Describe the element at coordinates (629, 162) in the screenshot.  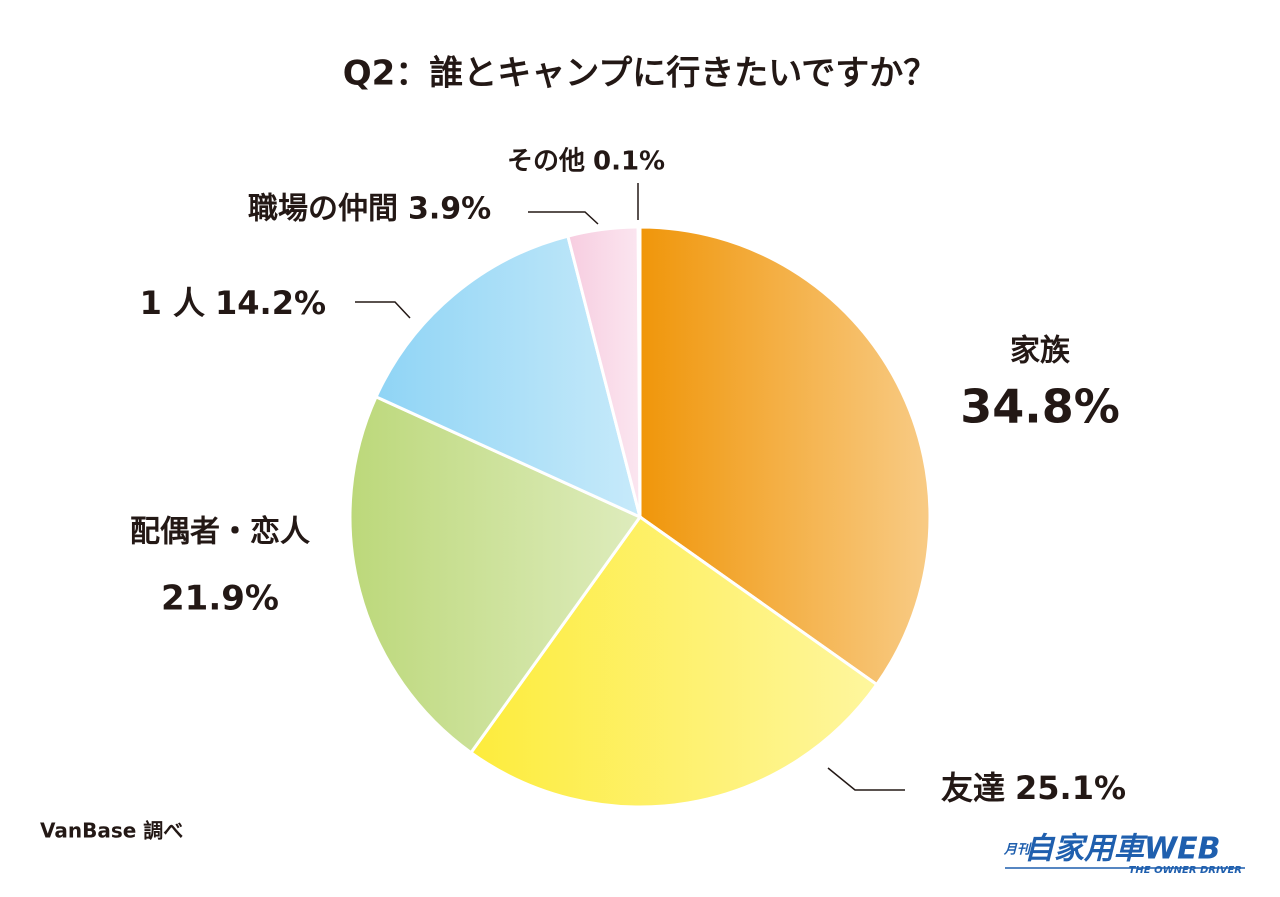
I see `value-label: 0.1%` at that location.